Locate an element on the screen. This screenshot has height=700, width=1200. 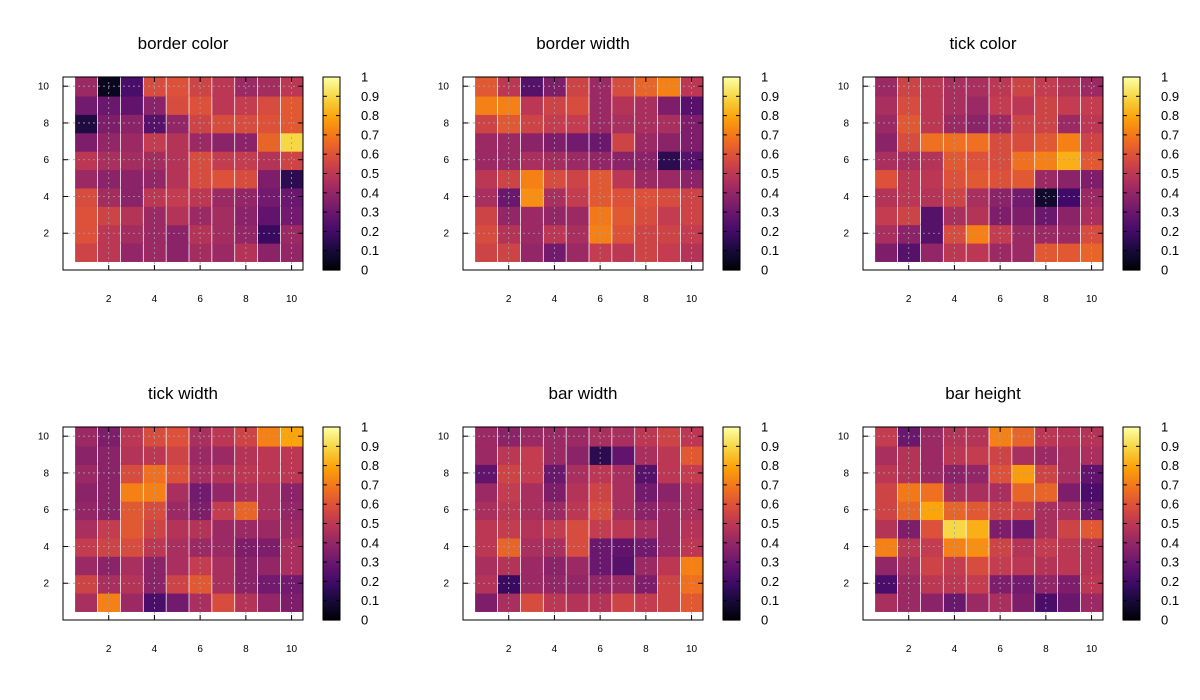
colorbar-tick-label: 0.3 is located at coordinates (1170, 212).